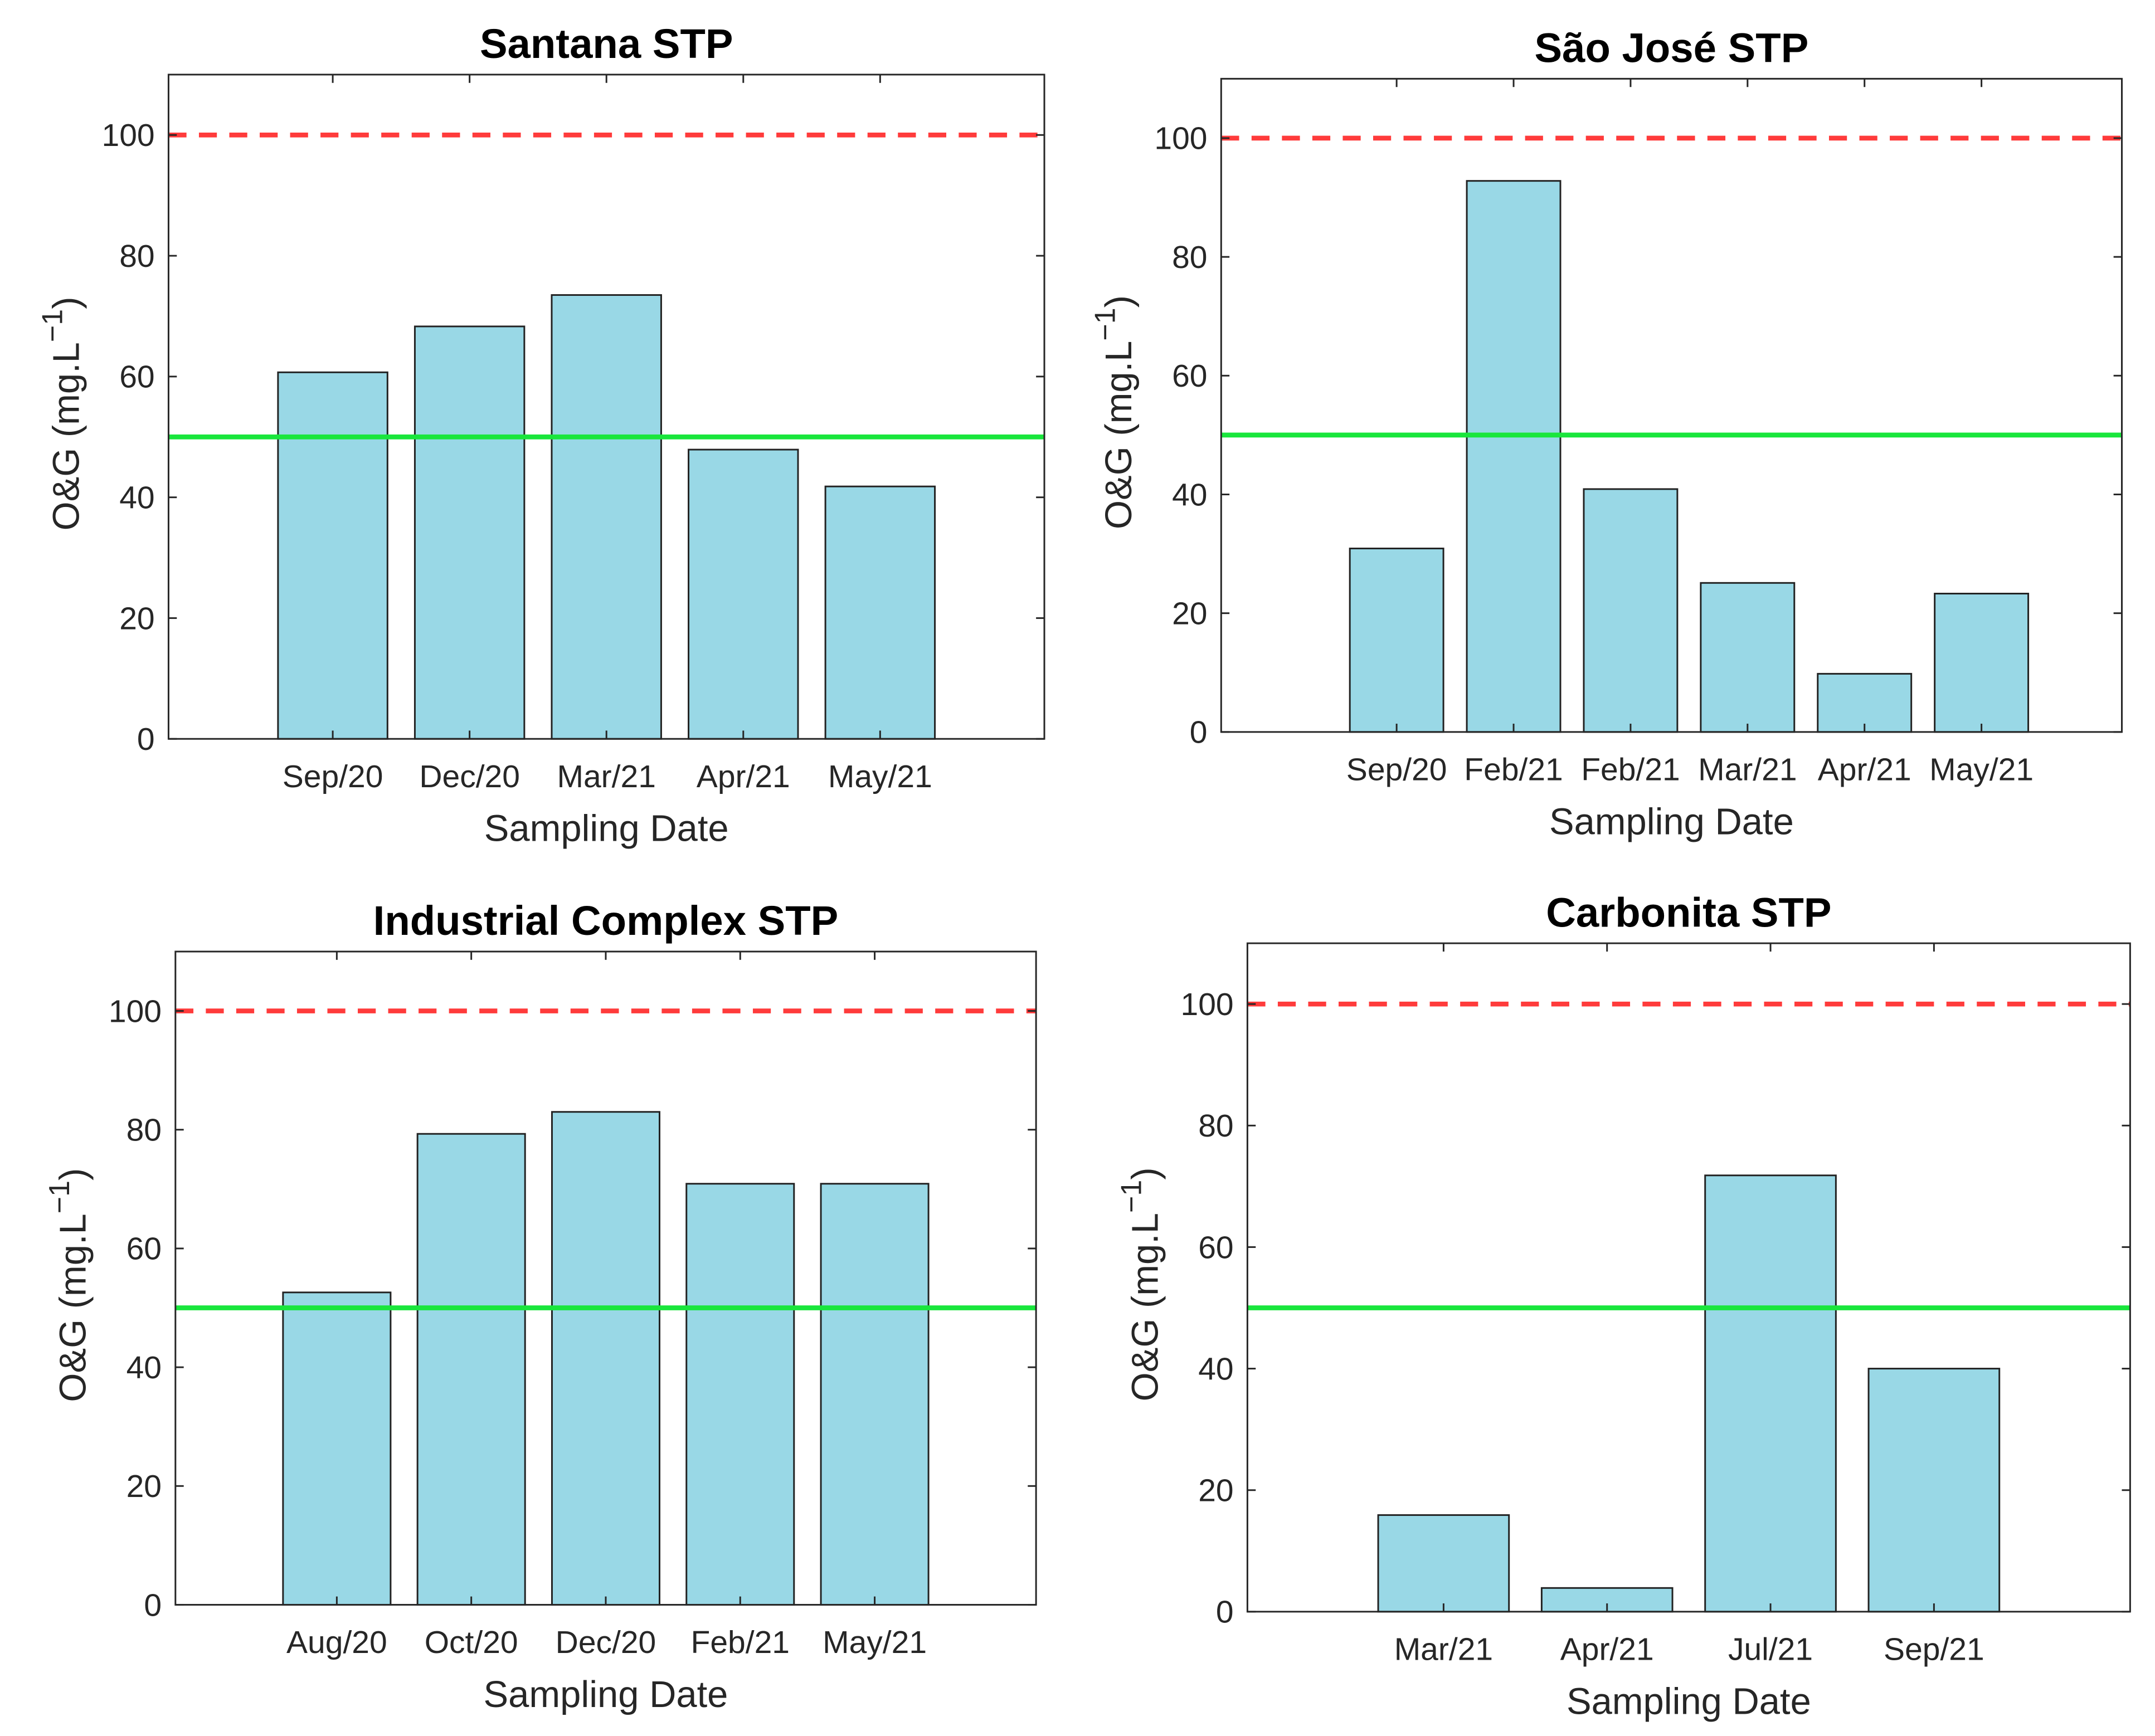 Image resolution: width=2155 pixels, height=1736 pixels. What do you see at coordinates (336, 1642) in the screenshot?
I see `x-tick-label: Aug/20` at bounding box center [336, 1642].